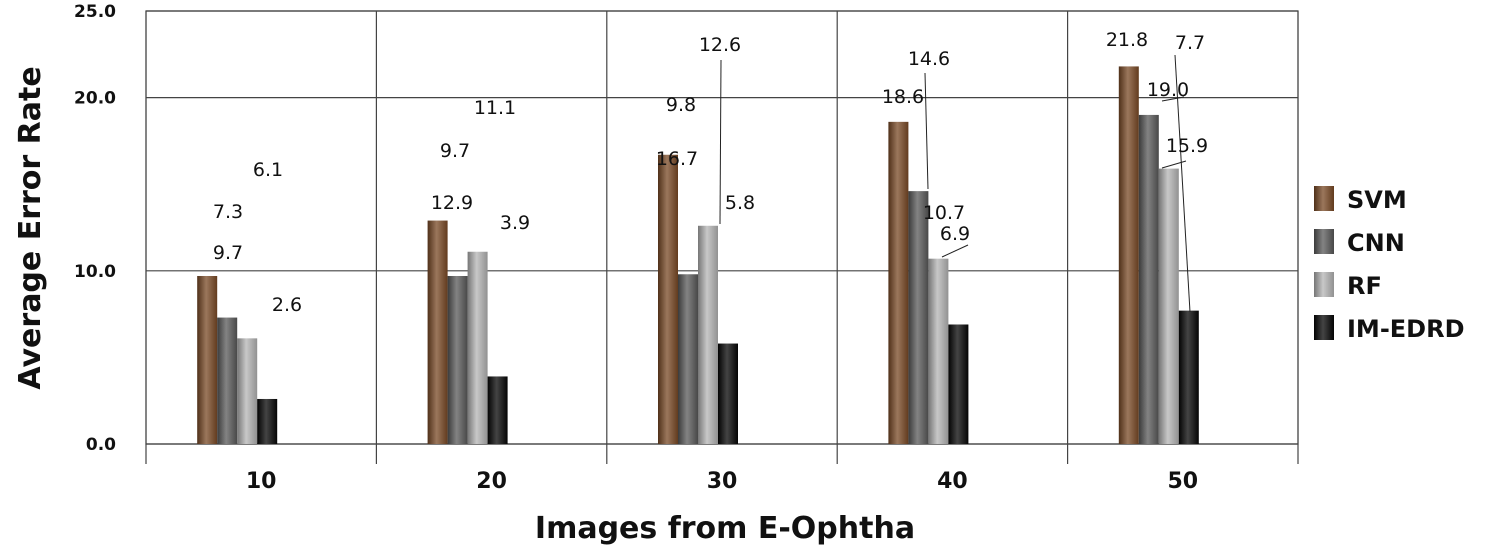  Describe the element at coordinates (1324, 284) in the screenshot. I see `legend-swatch-rf` at that location.